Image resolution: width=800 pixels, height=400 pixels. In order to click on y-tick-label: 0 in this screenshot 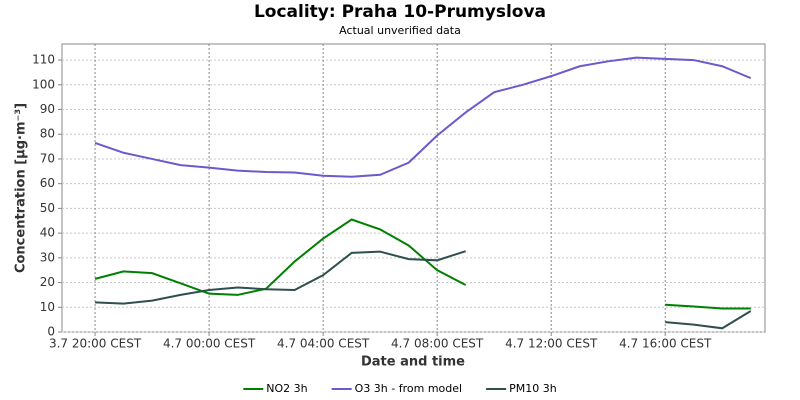, I will do `click(51, 332)`.